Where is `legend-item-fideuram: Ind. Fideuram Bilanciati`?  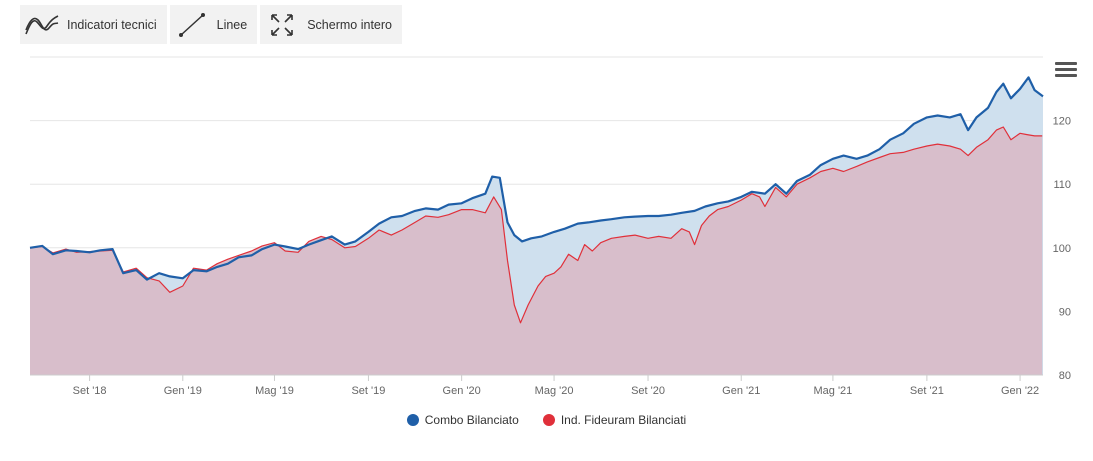 legend-item-fideuram: Ind. Fideuram Bilanciati is located at coordinates (614, 420).